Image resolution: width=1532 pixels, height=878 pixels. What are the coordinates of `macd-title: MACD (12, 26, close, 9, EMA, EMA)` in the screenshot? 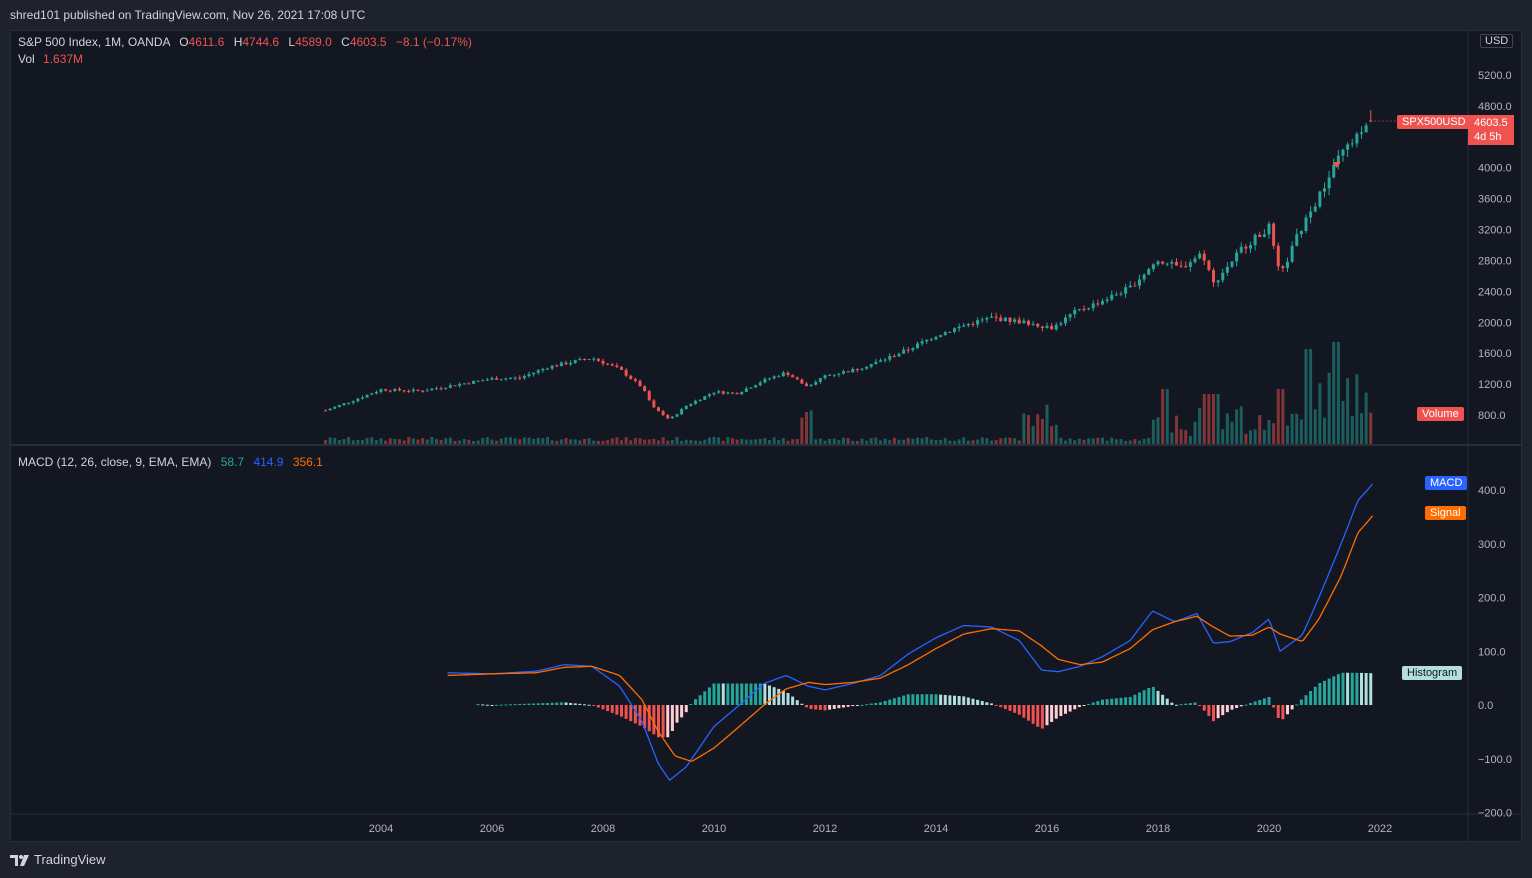 It's located at (115, 462).